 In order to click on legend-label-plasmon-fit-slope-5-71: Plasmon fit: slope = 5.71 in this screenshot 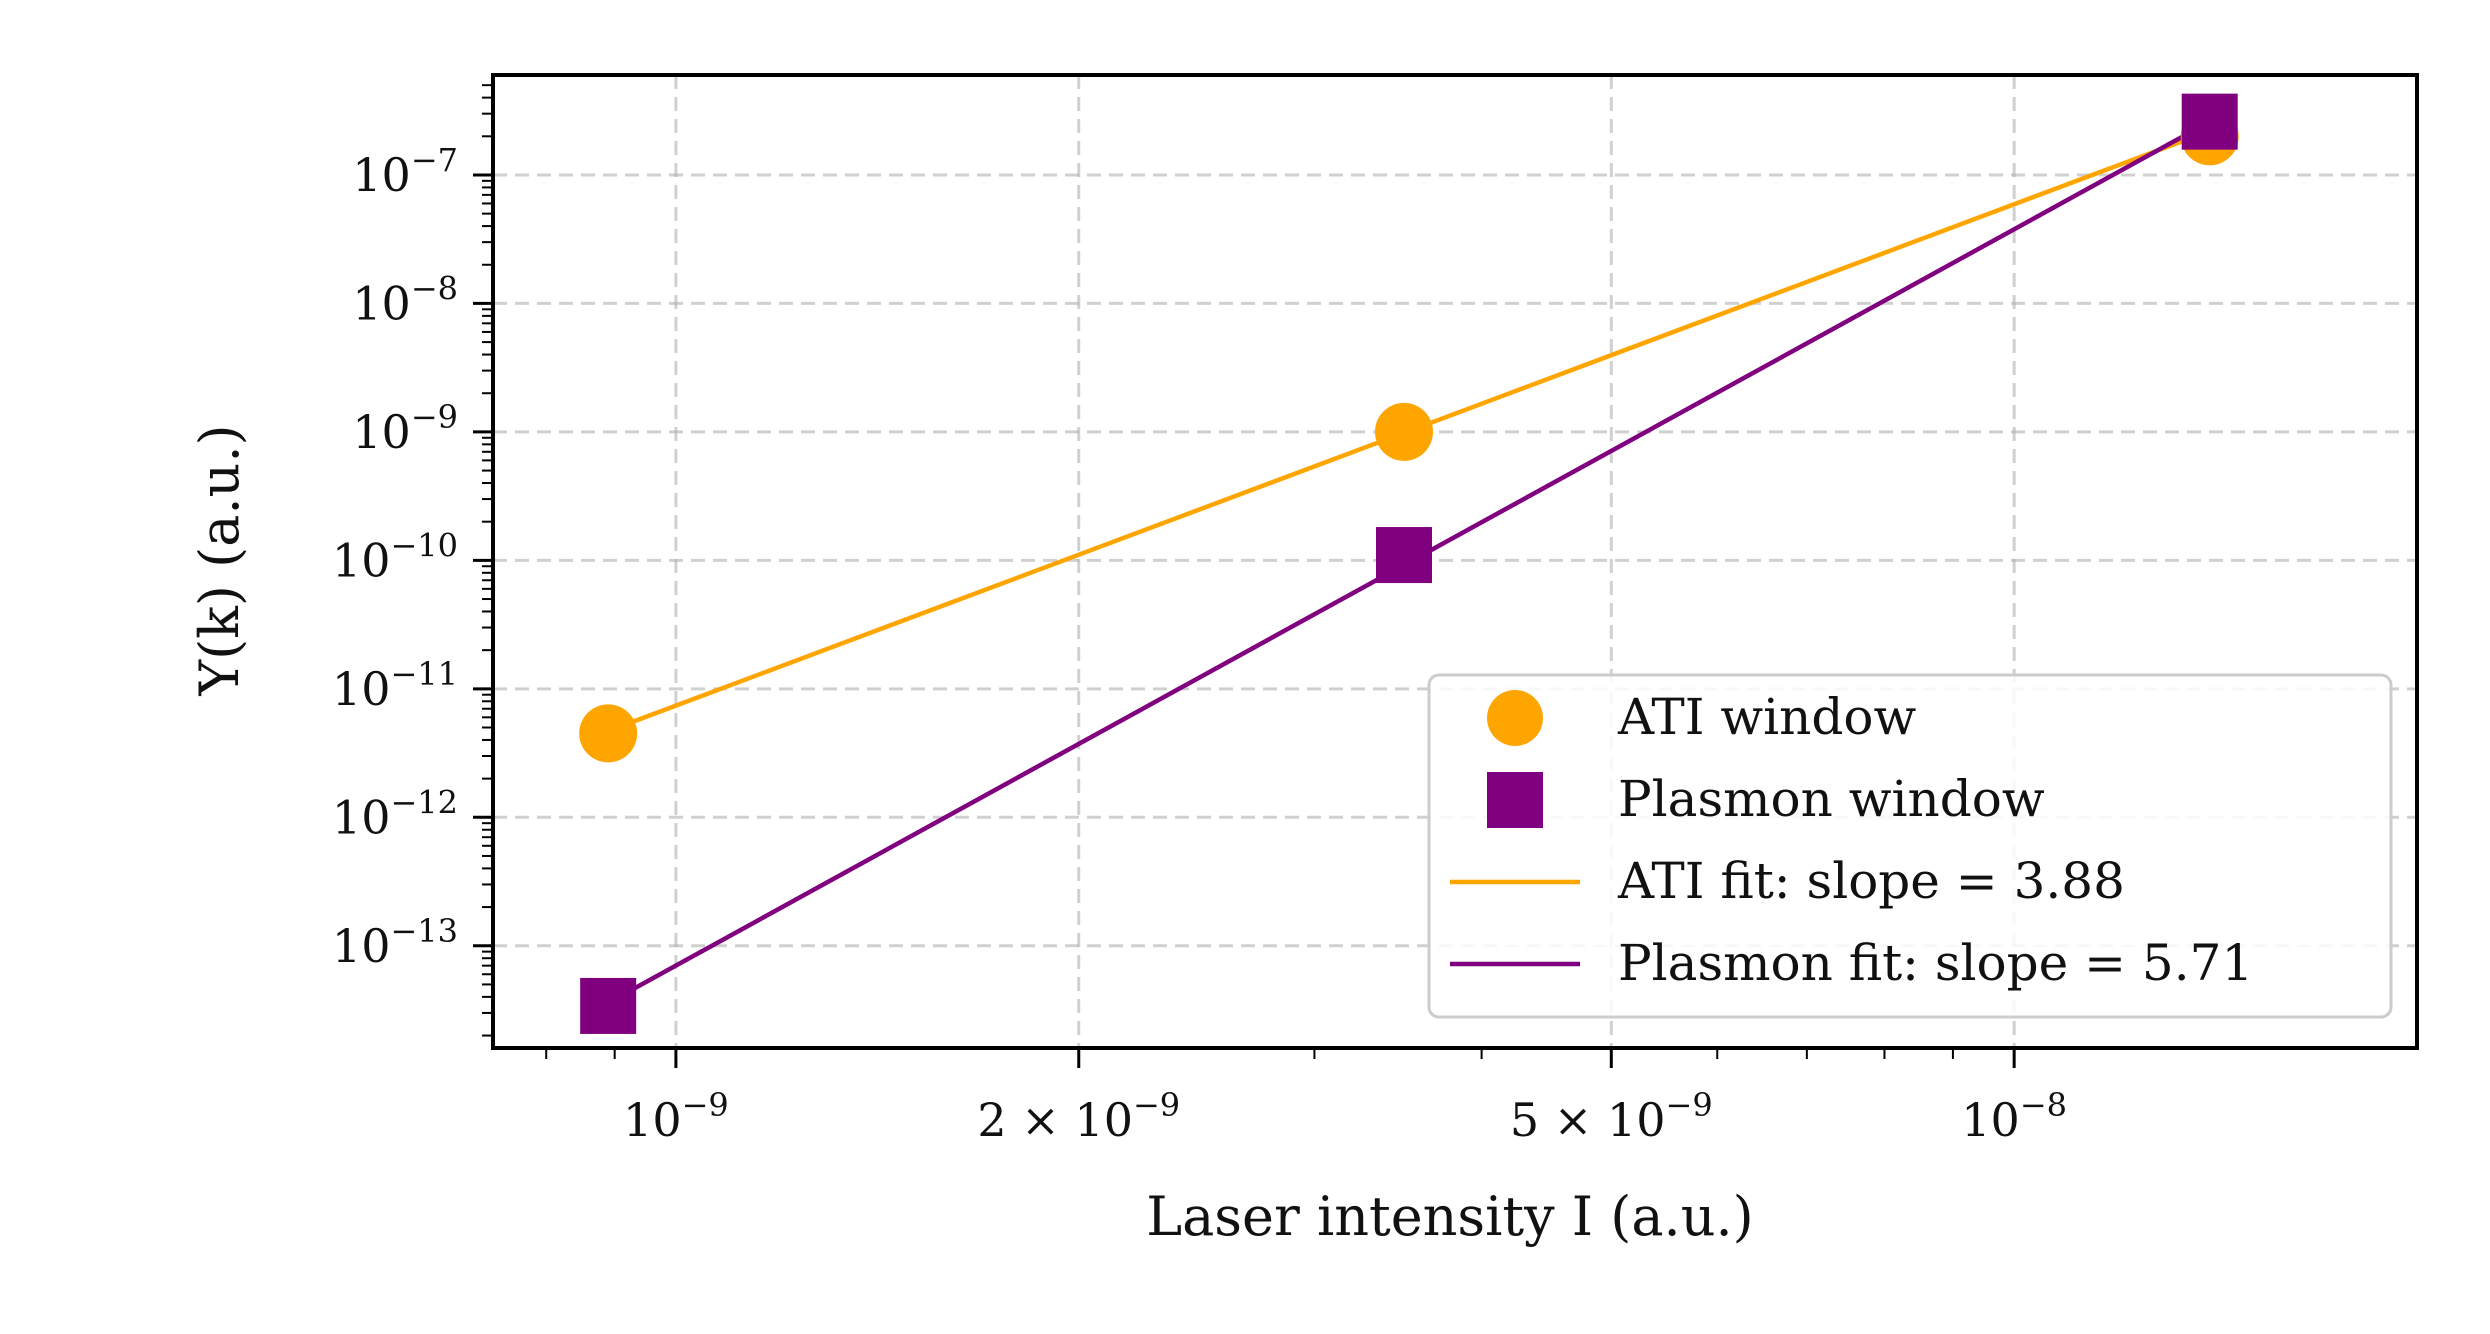, I will do `click(1935, 963)`.